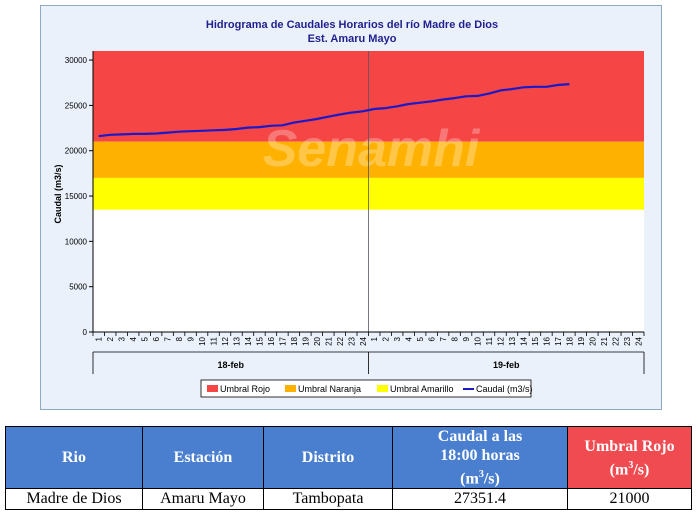 This screenshot has width=698, height=515. I want to click on header-caudal-unit-end: /s), so click(491, 479).